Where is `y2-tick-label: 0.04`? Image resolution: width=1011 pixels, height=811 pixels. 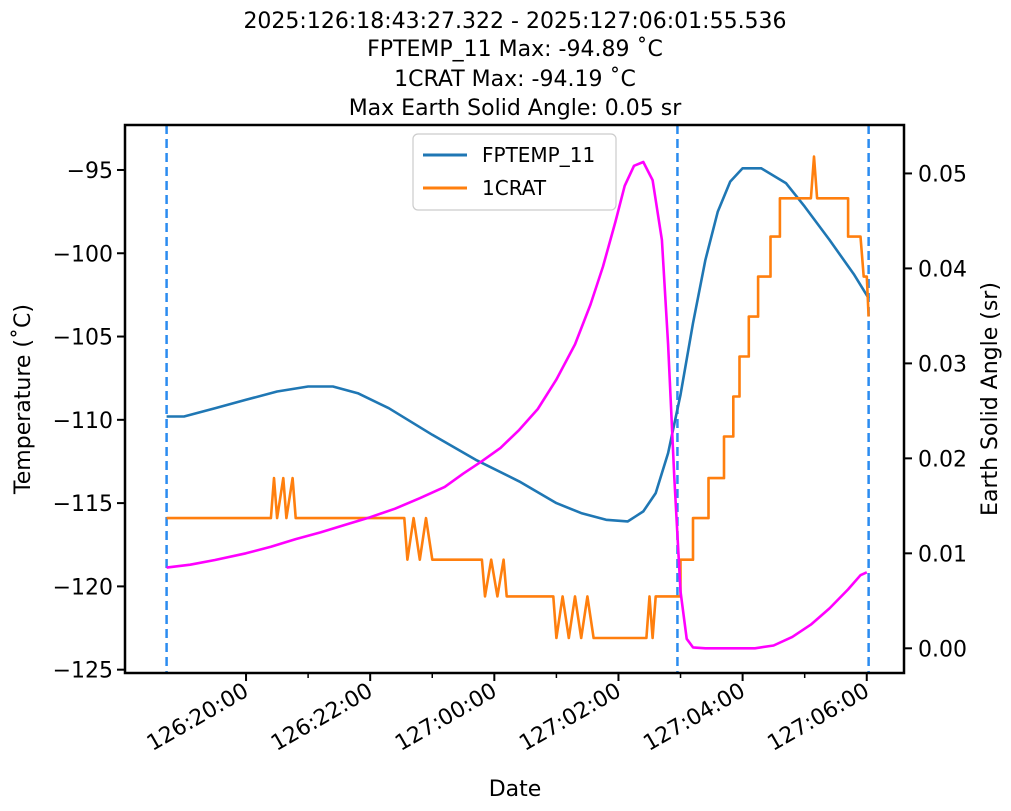
y2-tick-label: 0.04 is located at coordinates (942, 269).